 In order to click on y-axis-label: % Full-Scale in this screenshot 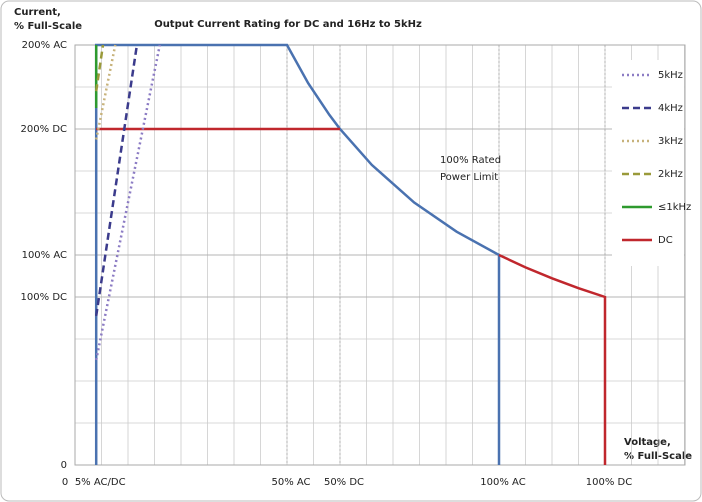, I will do `click(48, 26)`.